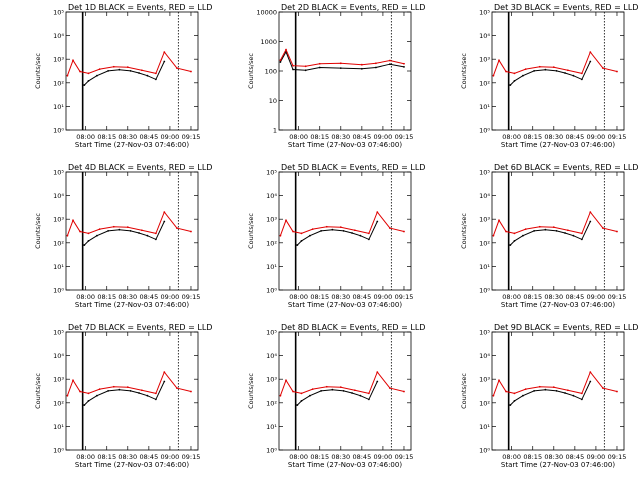 The image size is (640, 480). What do you see at coordinates (511, 297) in the screenshot?
I see `x-tick-label: 08:00` at bounding box center [511, 297].